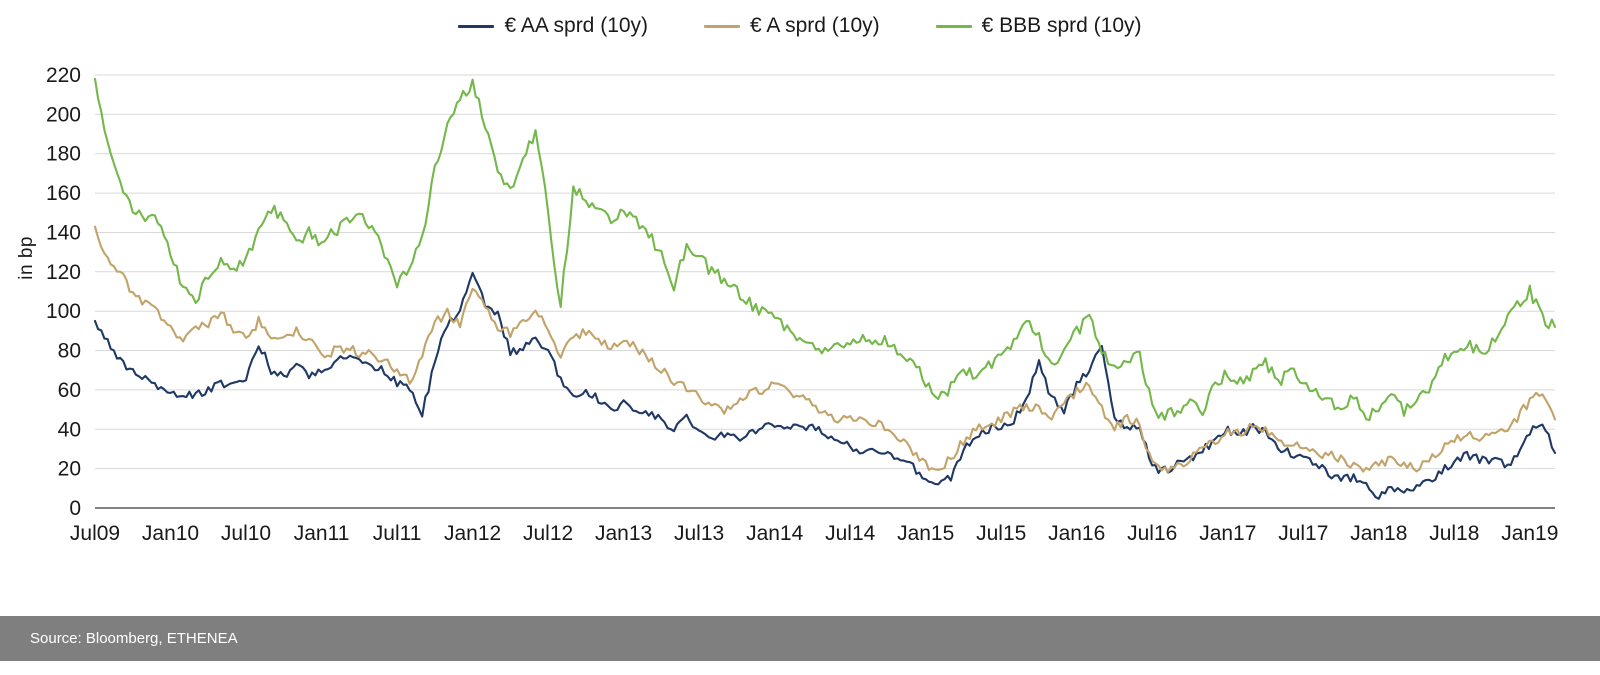 The image size is (1600, 675). Describe the element at coordinates (1076, 533) in the screenshot. I see `svg-text: Jan16` at that location.